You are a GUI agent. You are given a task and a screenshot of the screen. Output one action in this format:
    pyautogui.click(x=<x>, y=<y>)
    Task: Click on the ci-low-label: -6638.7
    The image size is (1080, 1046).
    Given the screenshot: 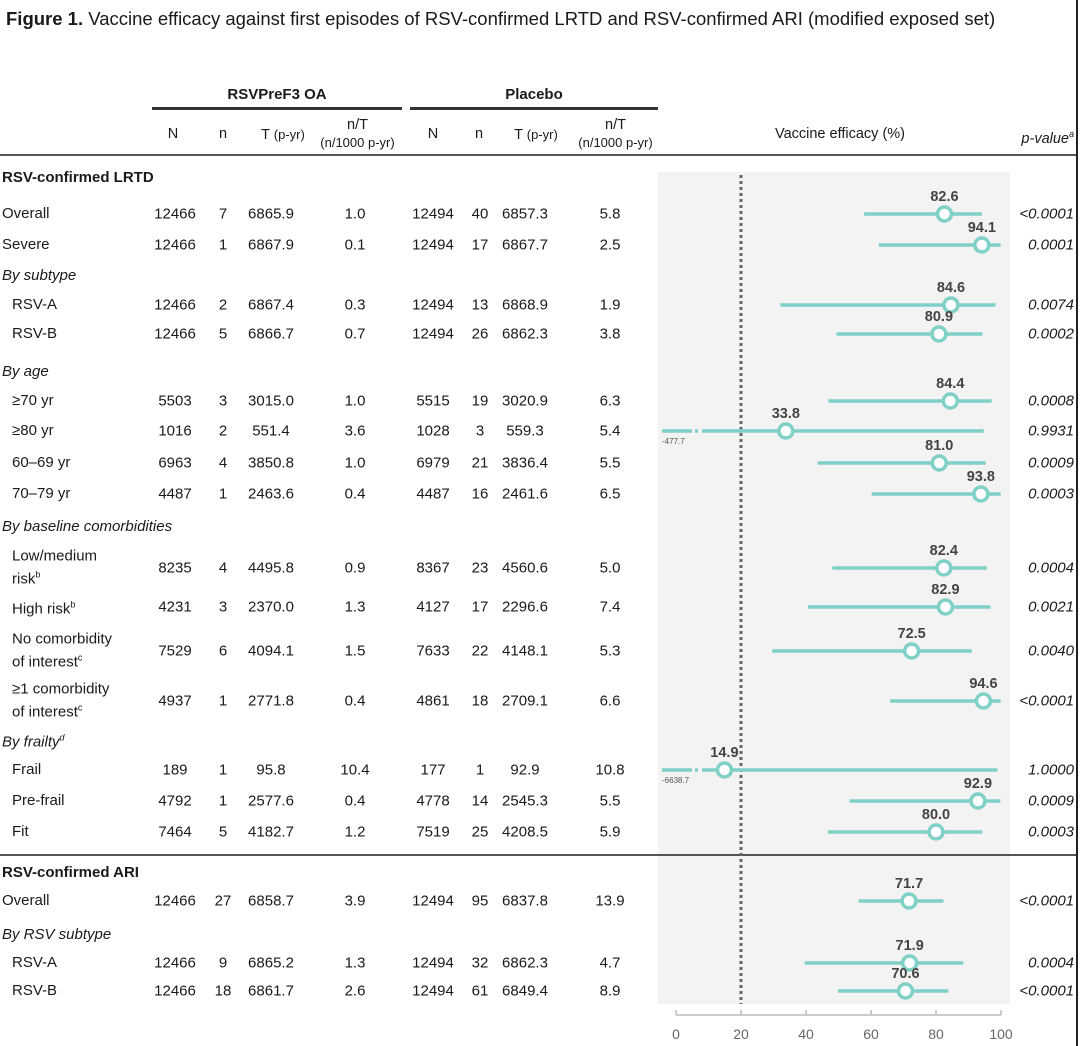 What is the action you would take?
    pyautogui.click(x=676, y=780)
    